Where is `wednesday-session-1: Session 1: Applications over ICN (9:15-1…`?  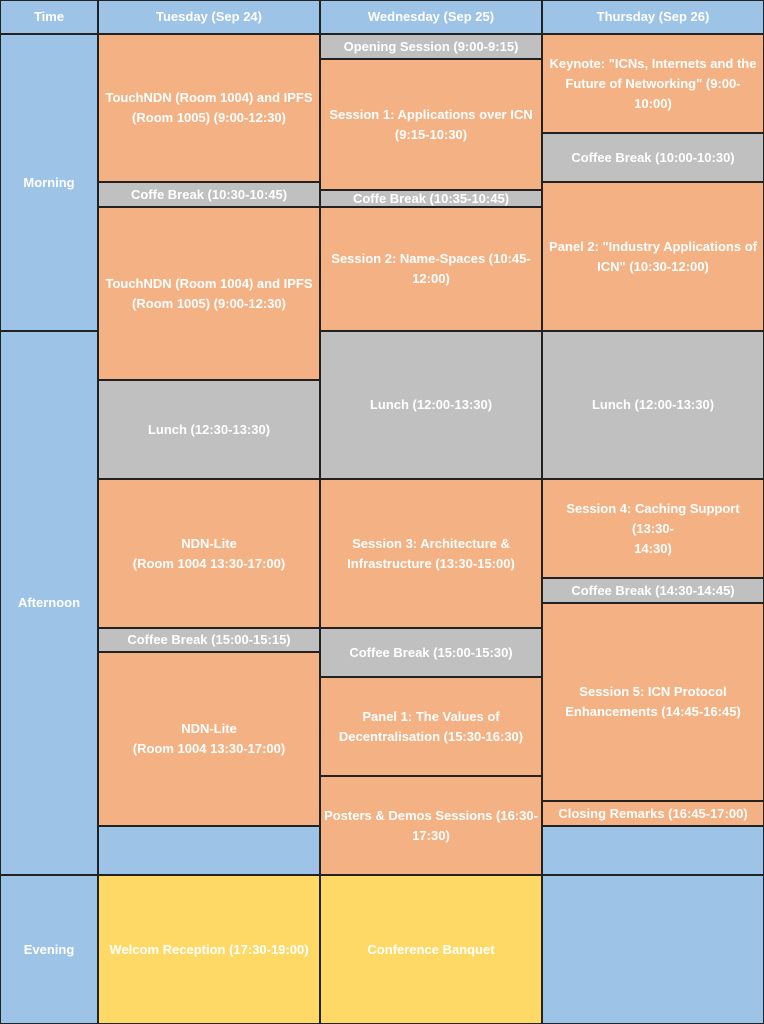
wednesday-session-1: Session 1: Applications over ICN (9:15-1… is located at coordinates (431, 124).